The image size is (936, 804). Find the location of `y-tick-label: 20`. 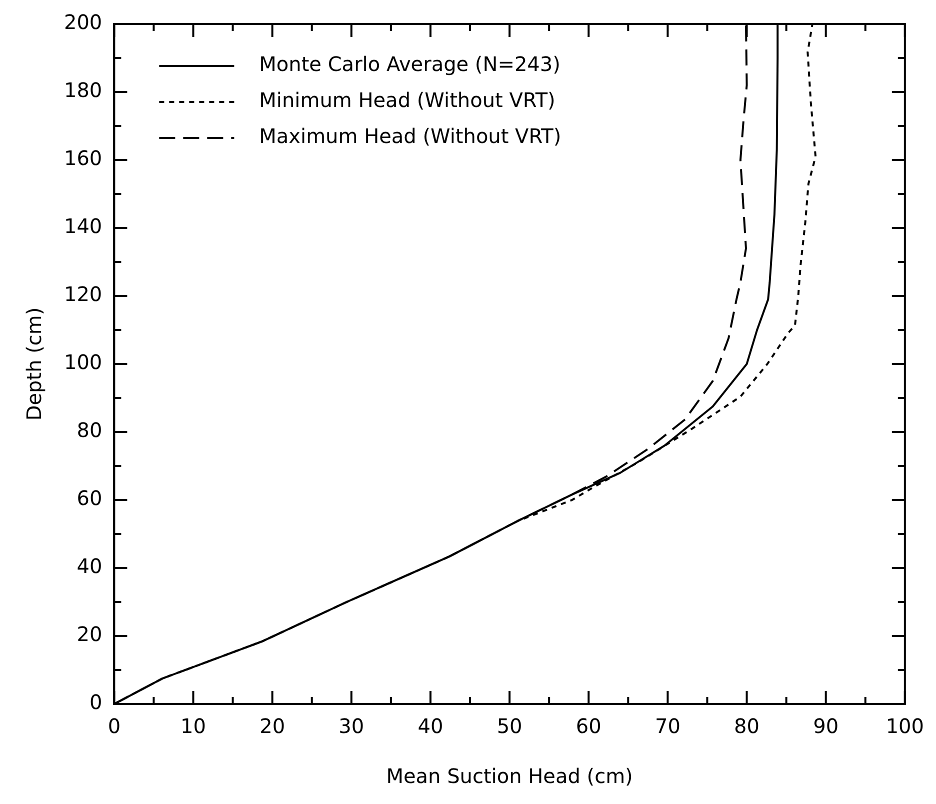

y-tick-label: 20 is located at coordinates (89, 634).